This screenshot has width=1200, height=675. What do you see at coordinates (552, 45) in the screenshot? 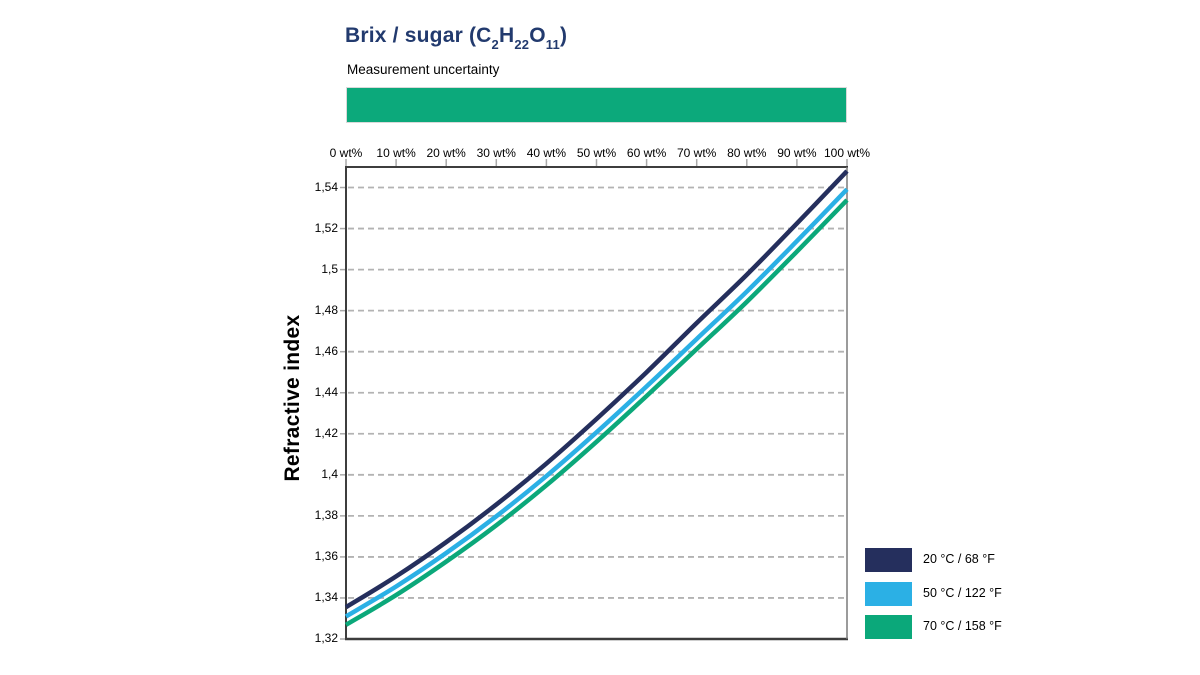
I see `title-subscript: 11` at bounding box center [552, 45].